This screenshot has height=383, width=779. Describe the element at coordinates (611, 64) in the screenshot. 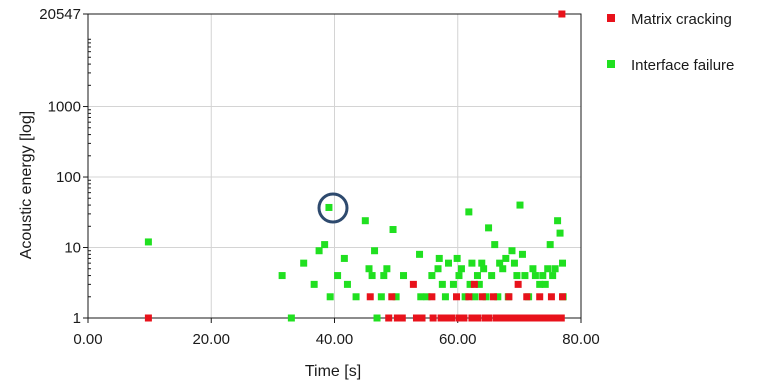

I see `legend-marker-interface-failure` at that location.